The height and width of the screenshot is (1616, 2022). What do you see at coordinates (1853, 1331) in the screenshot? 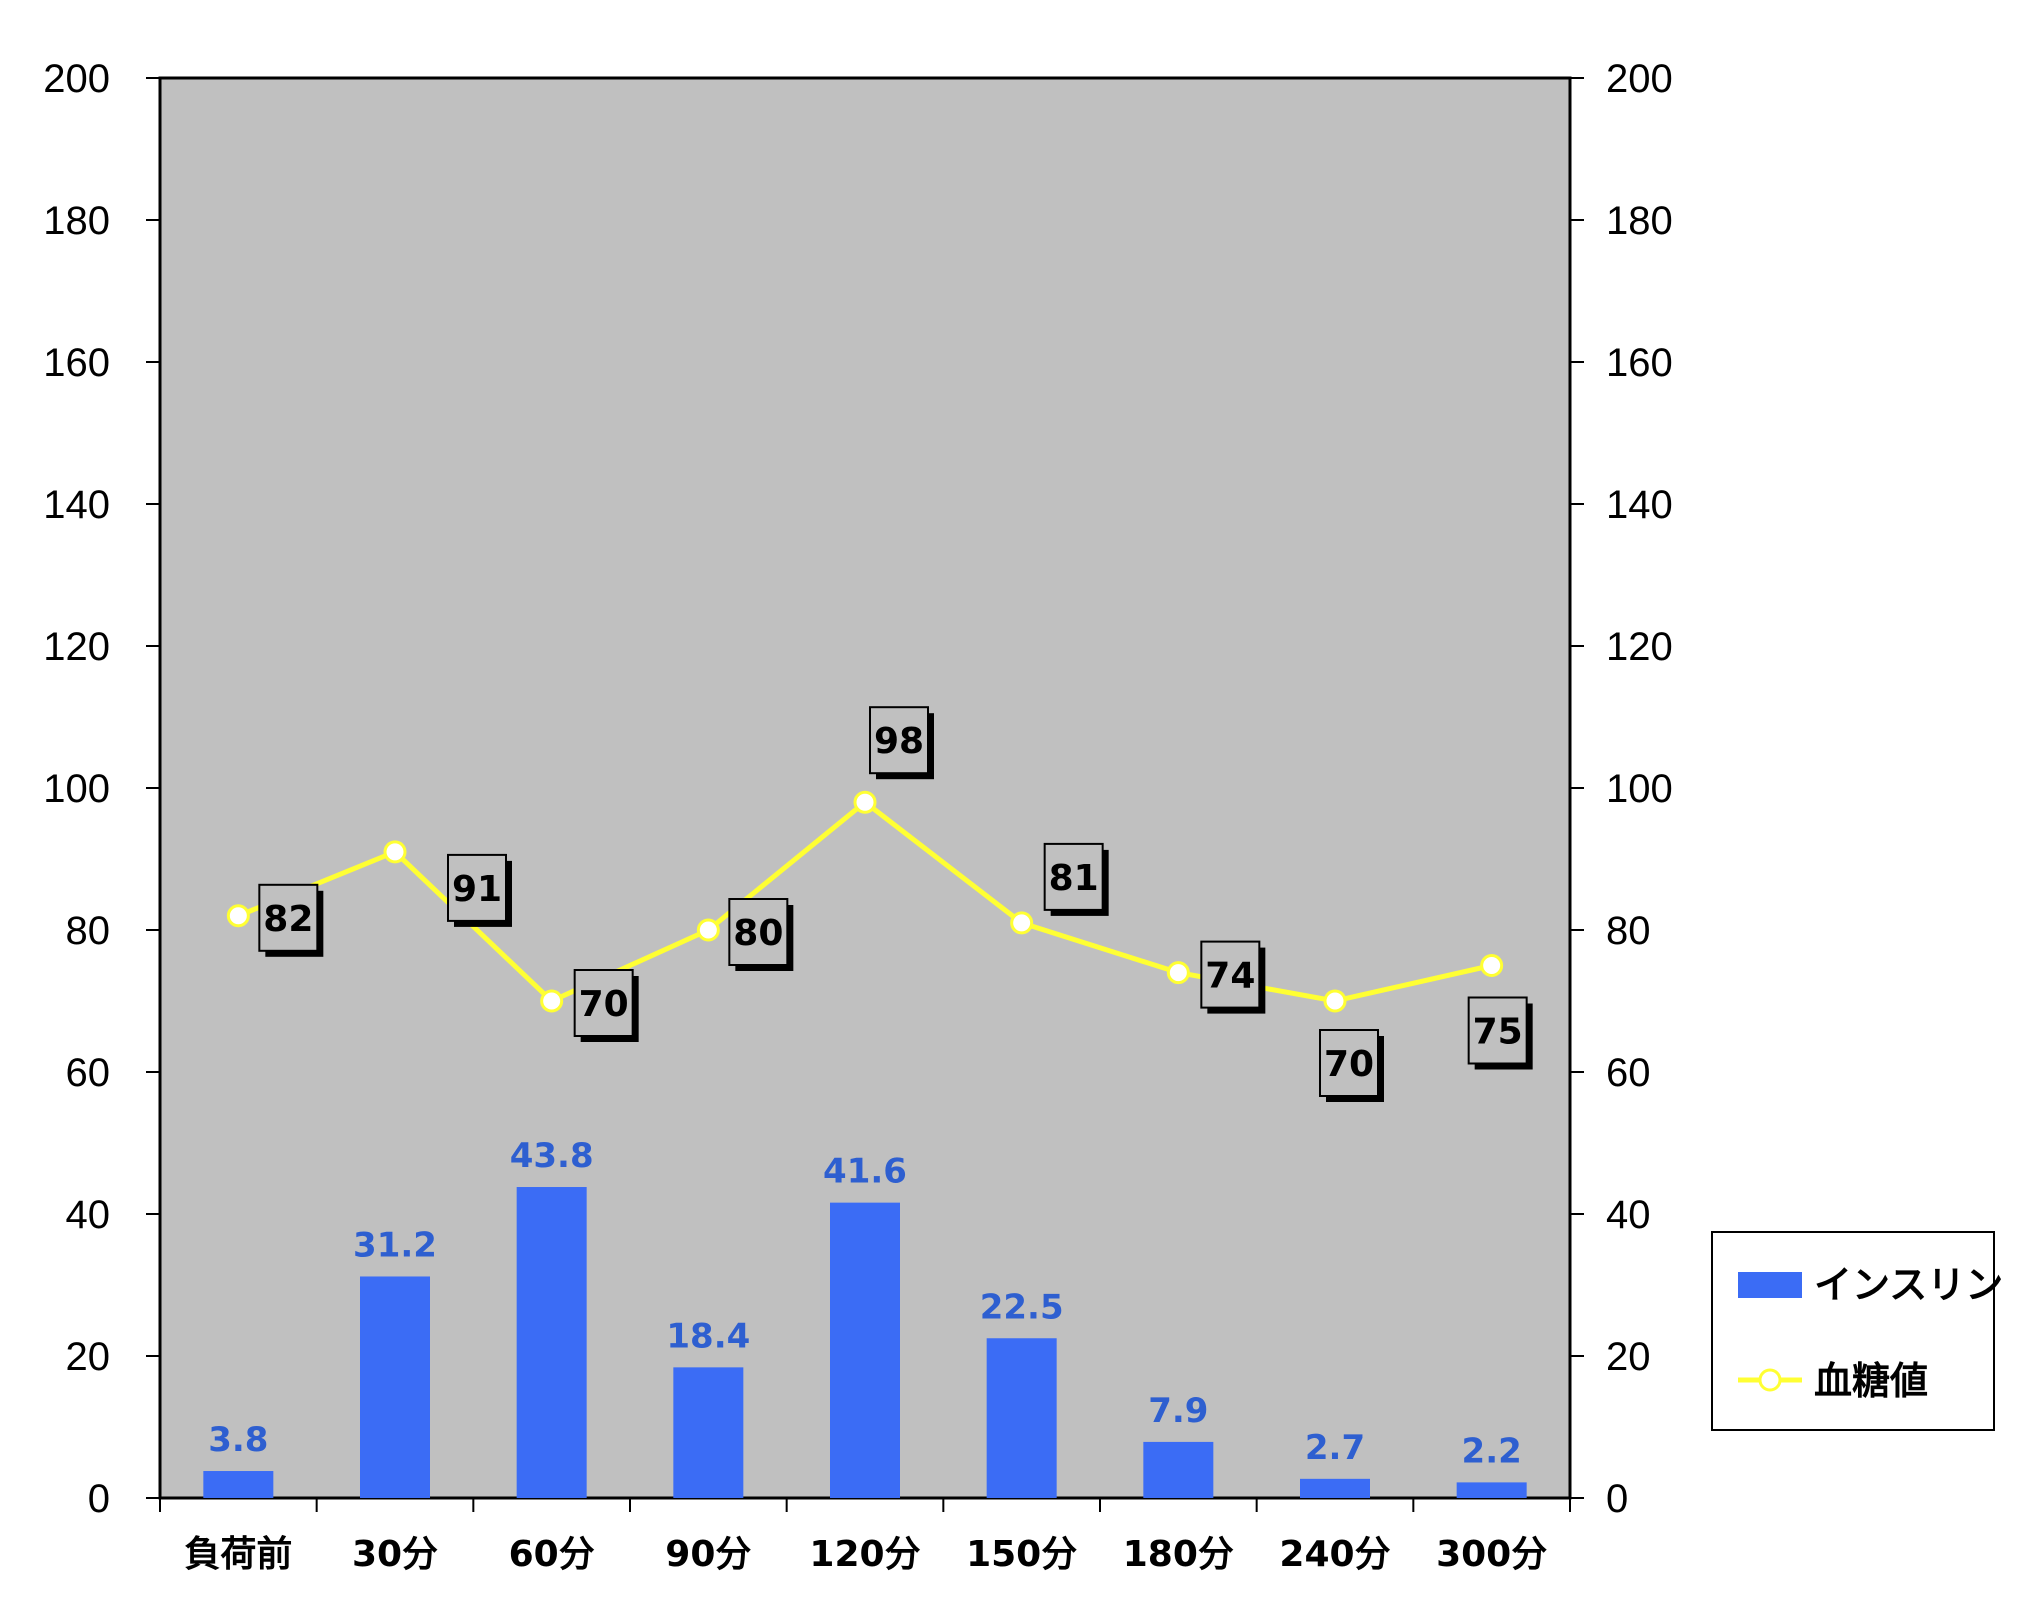
I see `legend-box` at bounding box center [1853, 1331].